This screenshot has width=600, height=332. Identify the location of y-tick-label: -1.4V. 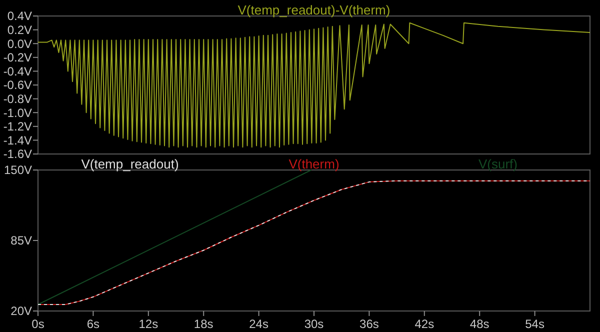
(17, 140).